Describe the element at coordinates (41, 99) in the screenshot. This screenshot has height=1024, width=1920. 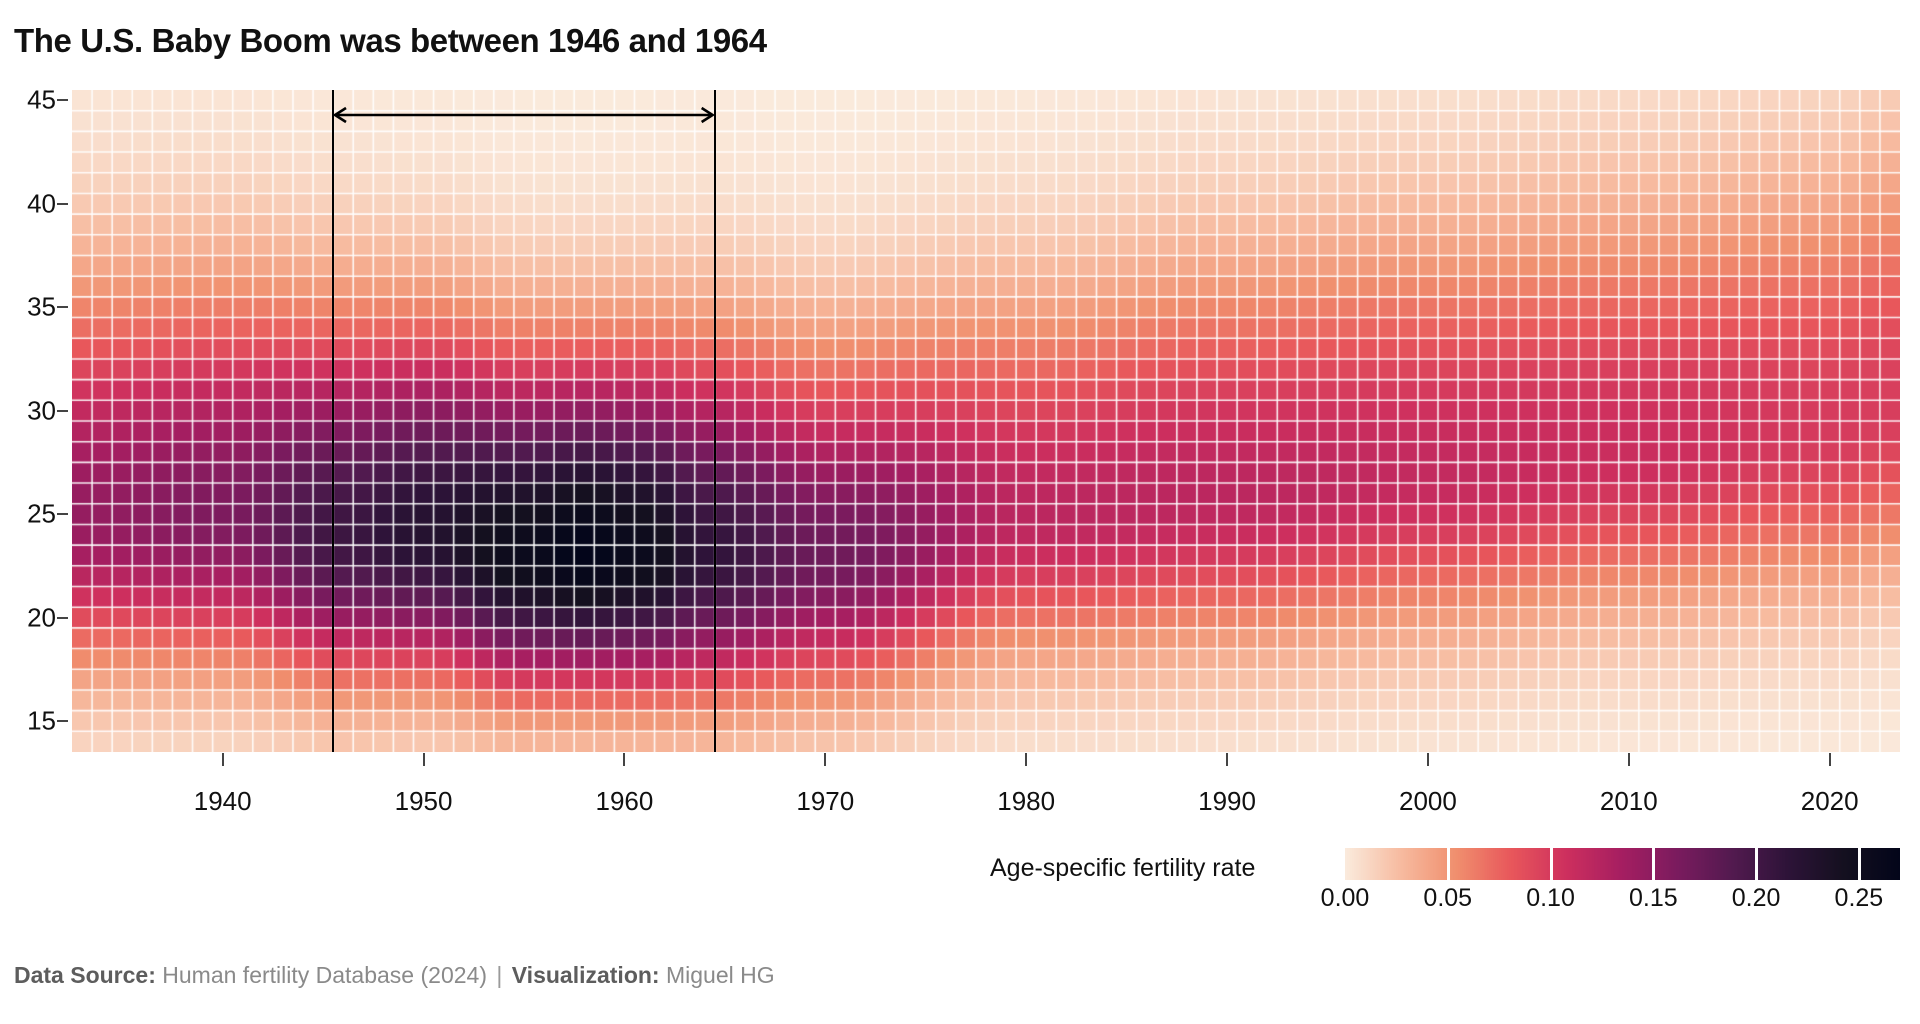
I see `y-tick-label-45: 45` at that location.